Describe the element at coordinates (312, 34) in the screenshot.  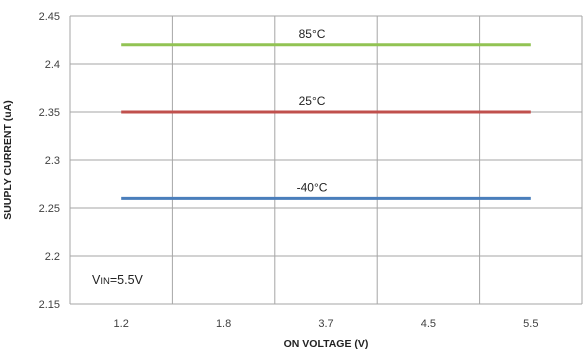
I see `series-label-0: 85°C` at that location.